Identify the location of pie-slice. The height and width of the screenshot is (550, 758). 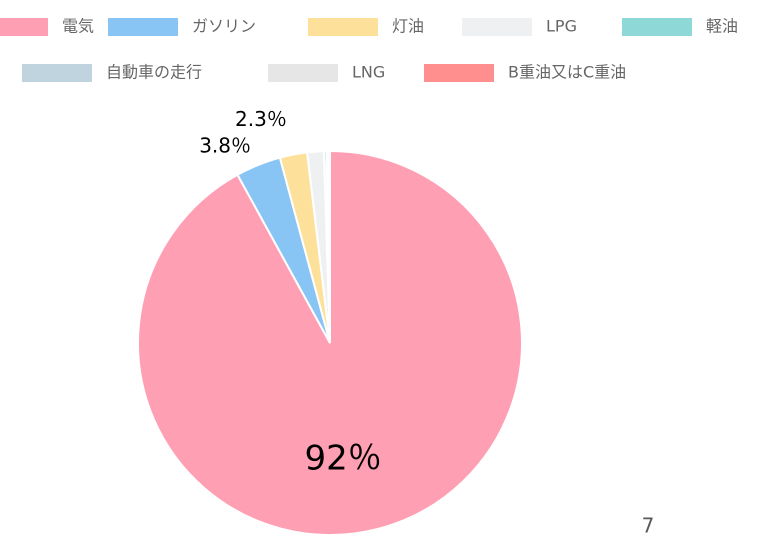
(329, 246).